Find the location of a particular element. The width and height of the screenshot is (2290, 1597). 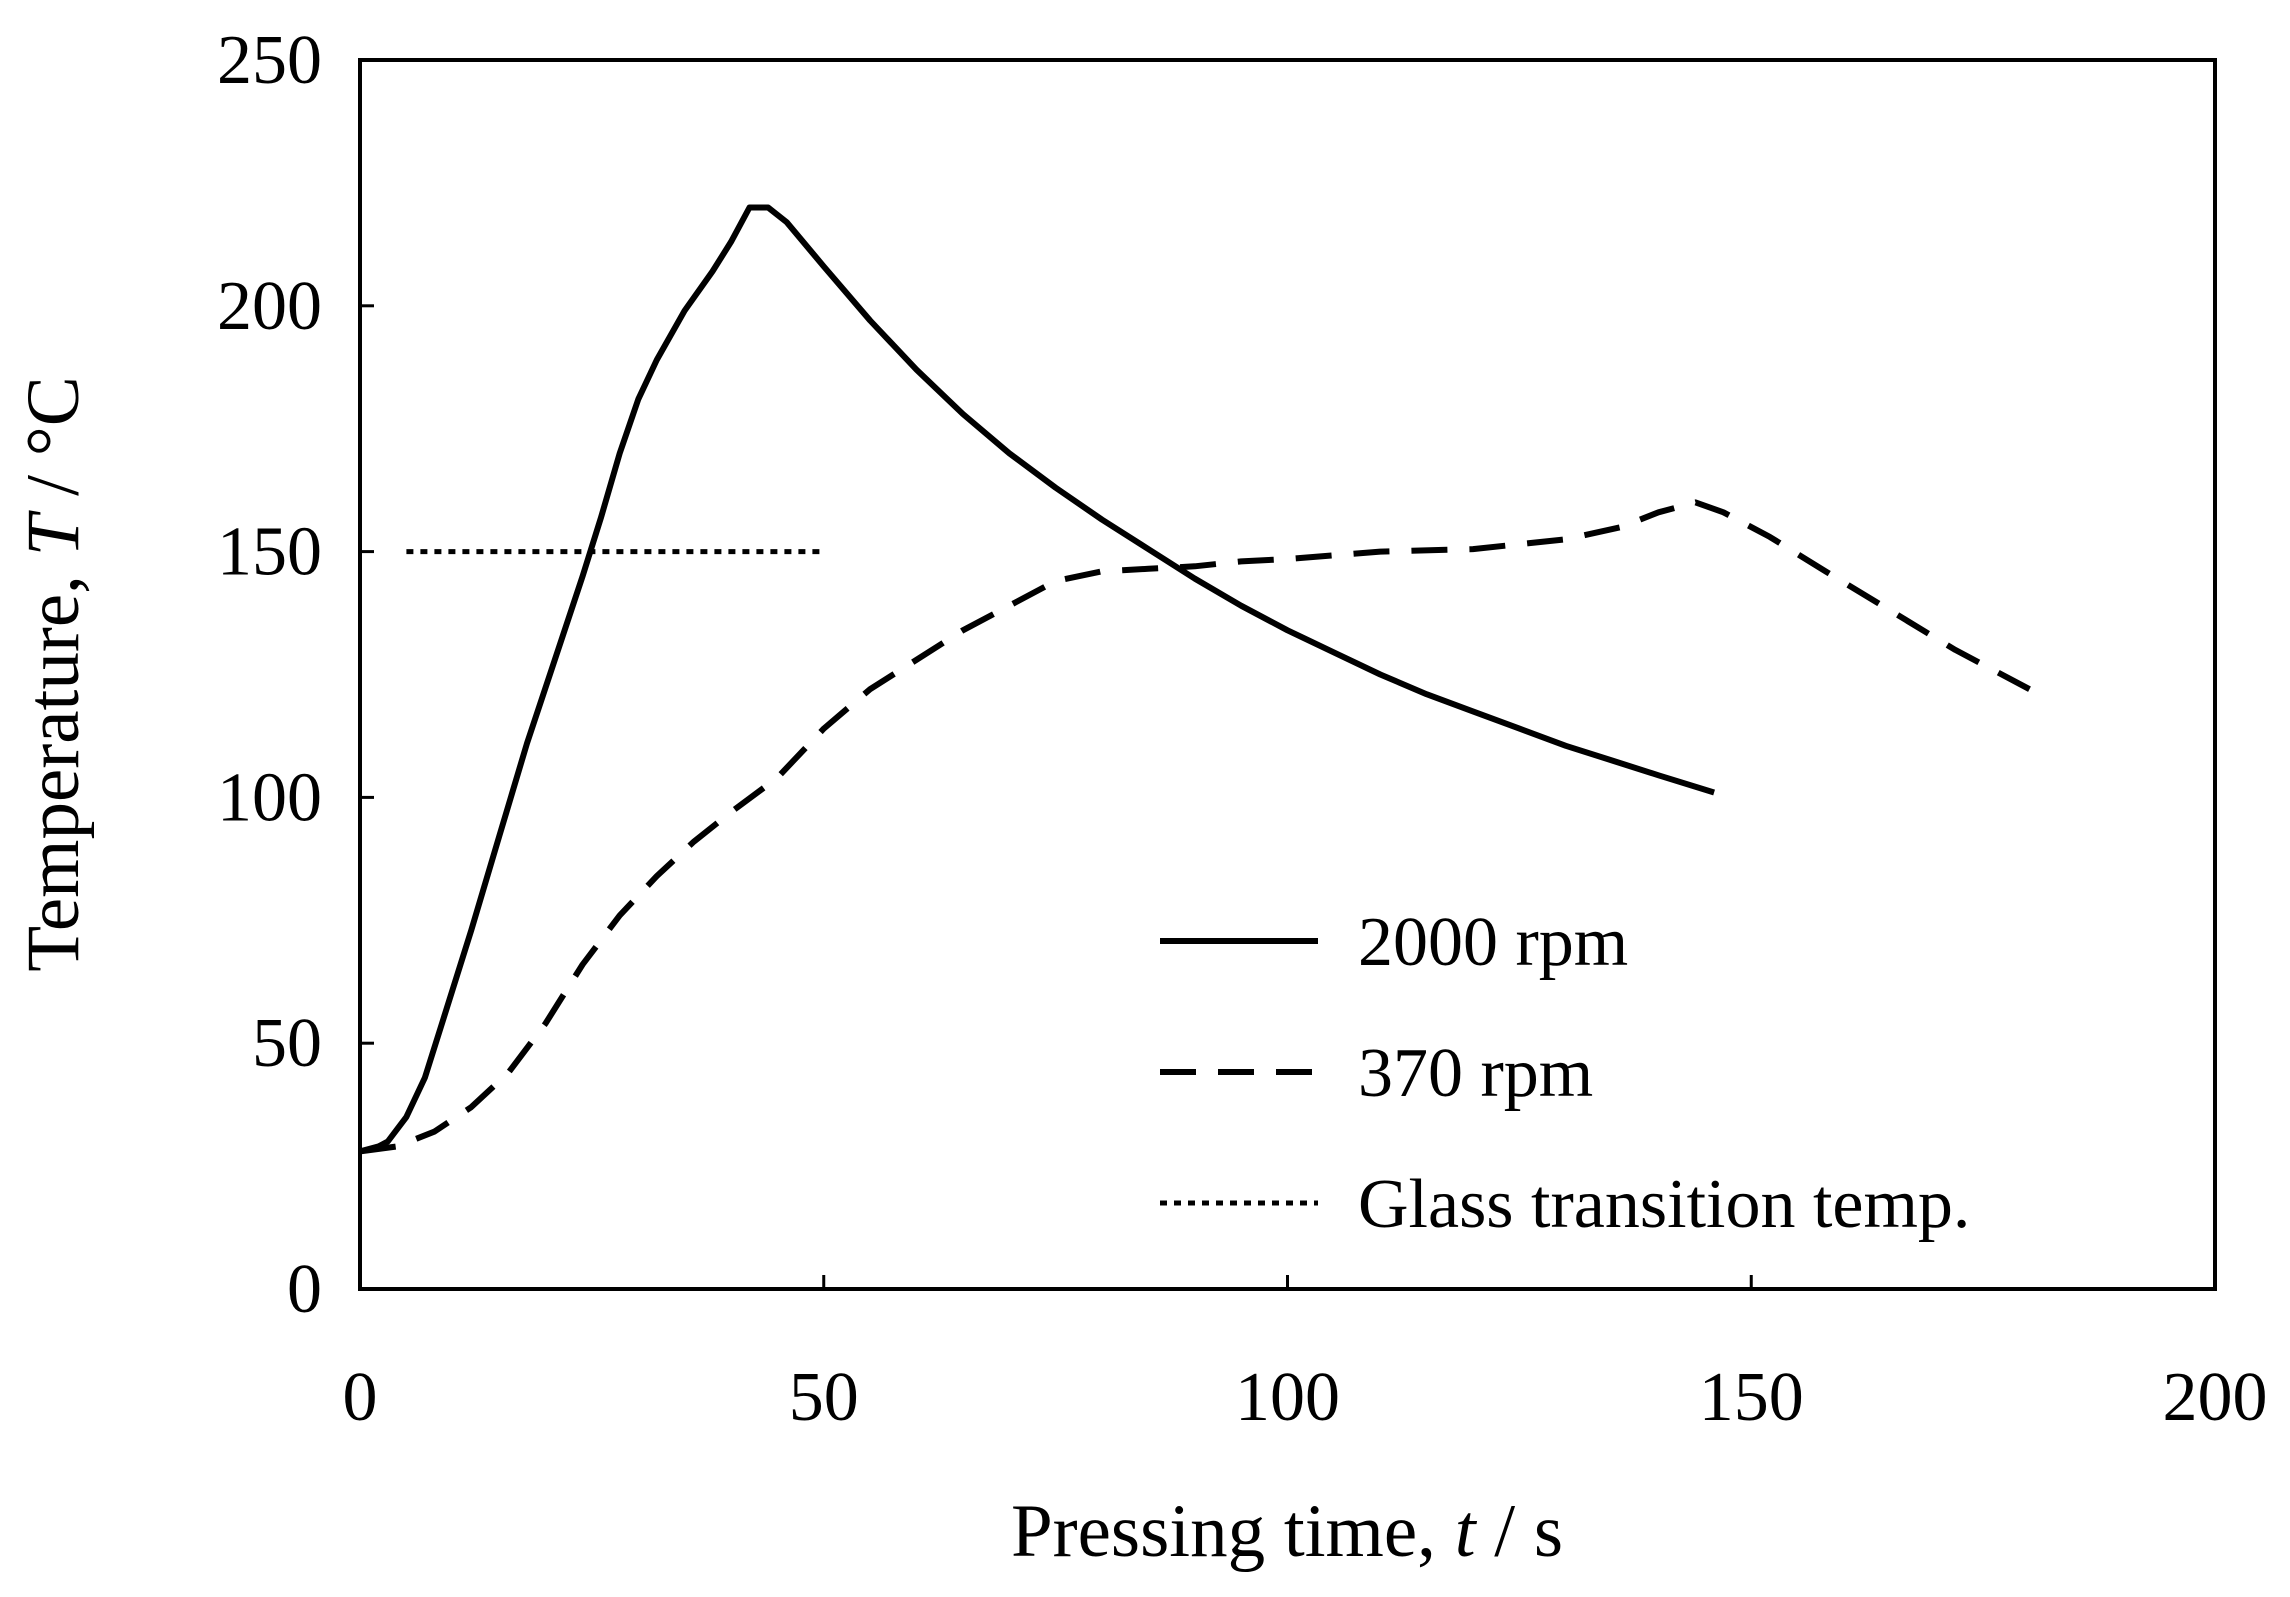

x-tick-label: 0 is located at coordinates (360, 1397).